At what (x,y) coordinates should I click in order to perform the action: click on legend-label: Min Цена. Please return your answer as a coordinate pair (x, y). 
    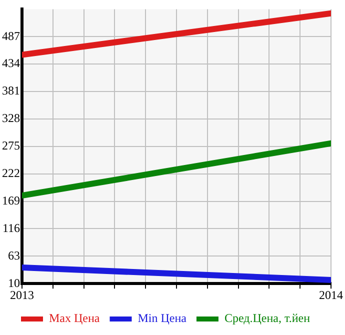
    Looking at the image, I should click on (163, 318).